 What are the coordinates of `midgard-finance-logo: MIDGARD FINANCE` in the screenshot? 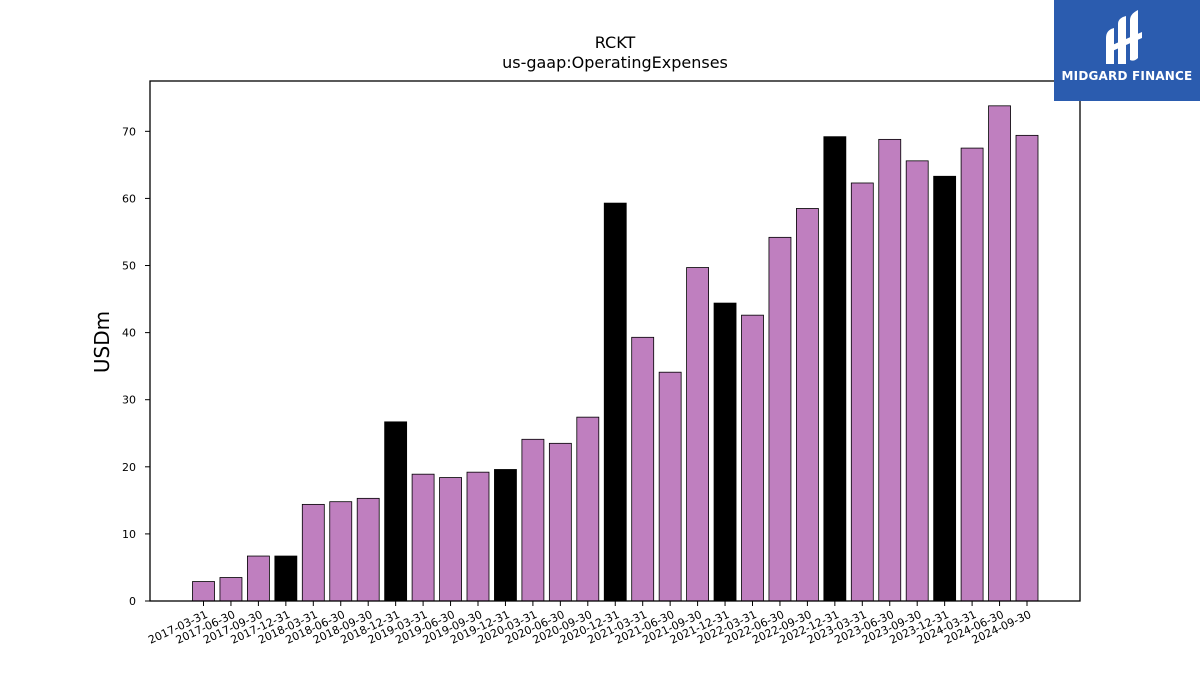 It's located at (1127, 50).